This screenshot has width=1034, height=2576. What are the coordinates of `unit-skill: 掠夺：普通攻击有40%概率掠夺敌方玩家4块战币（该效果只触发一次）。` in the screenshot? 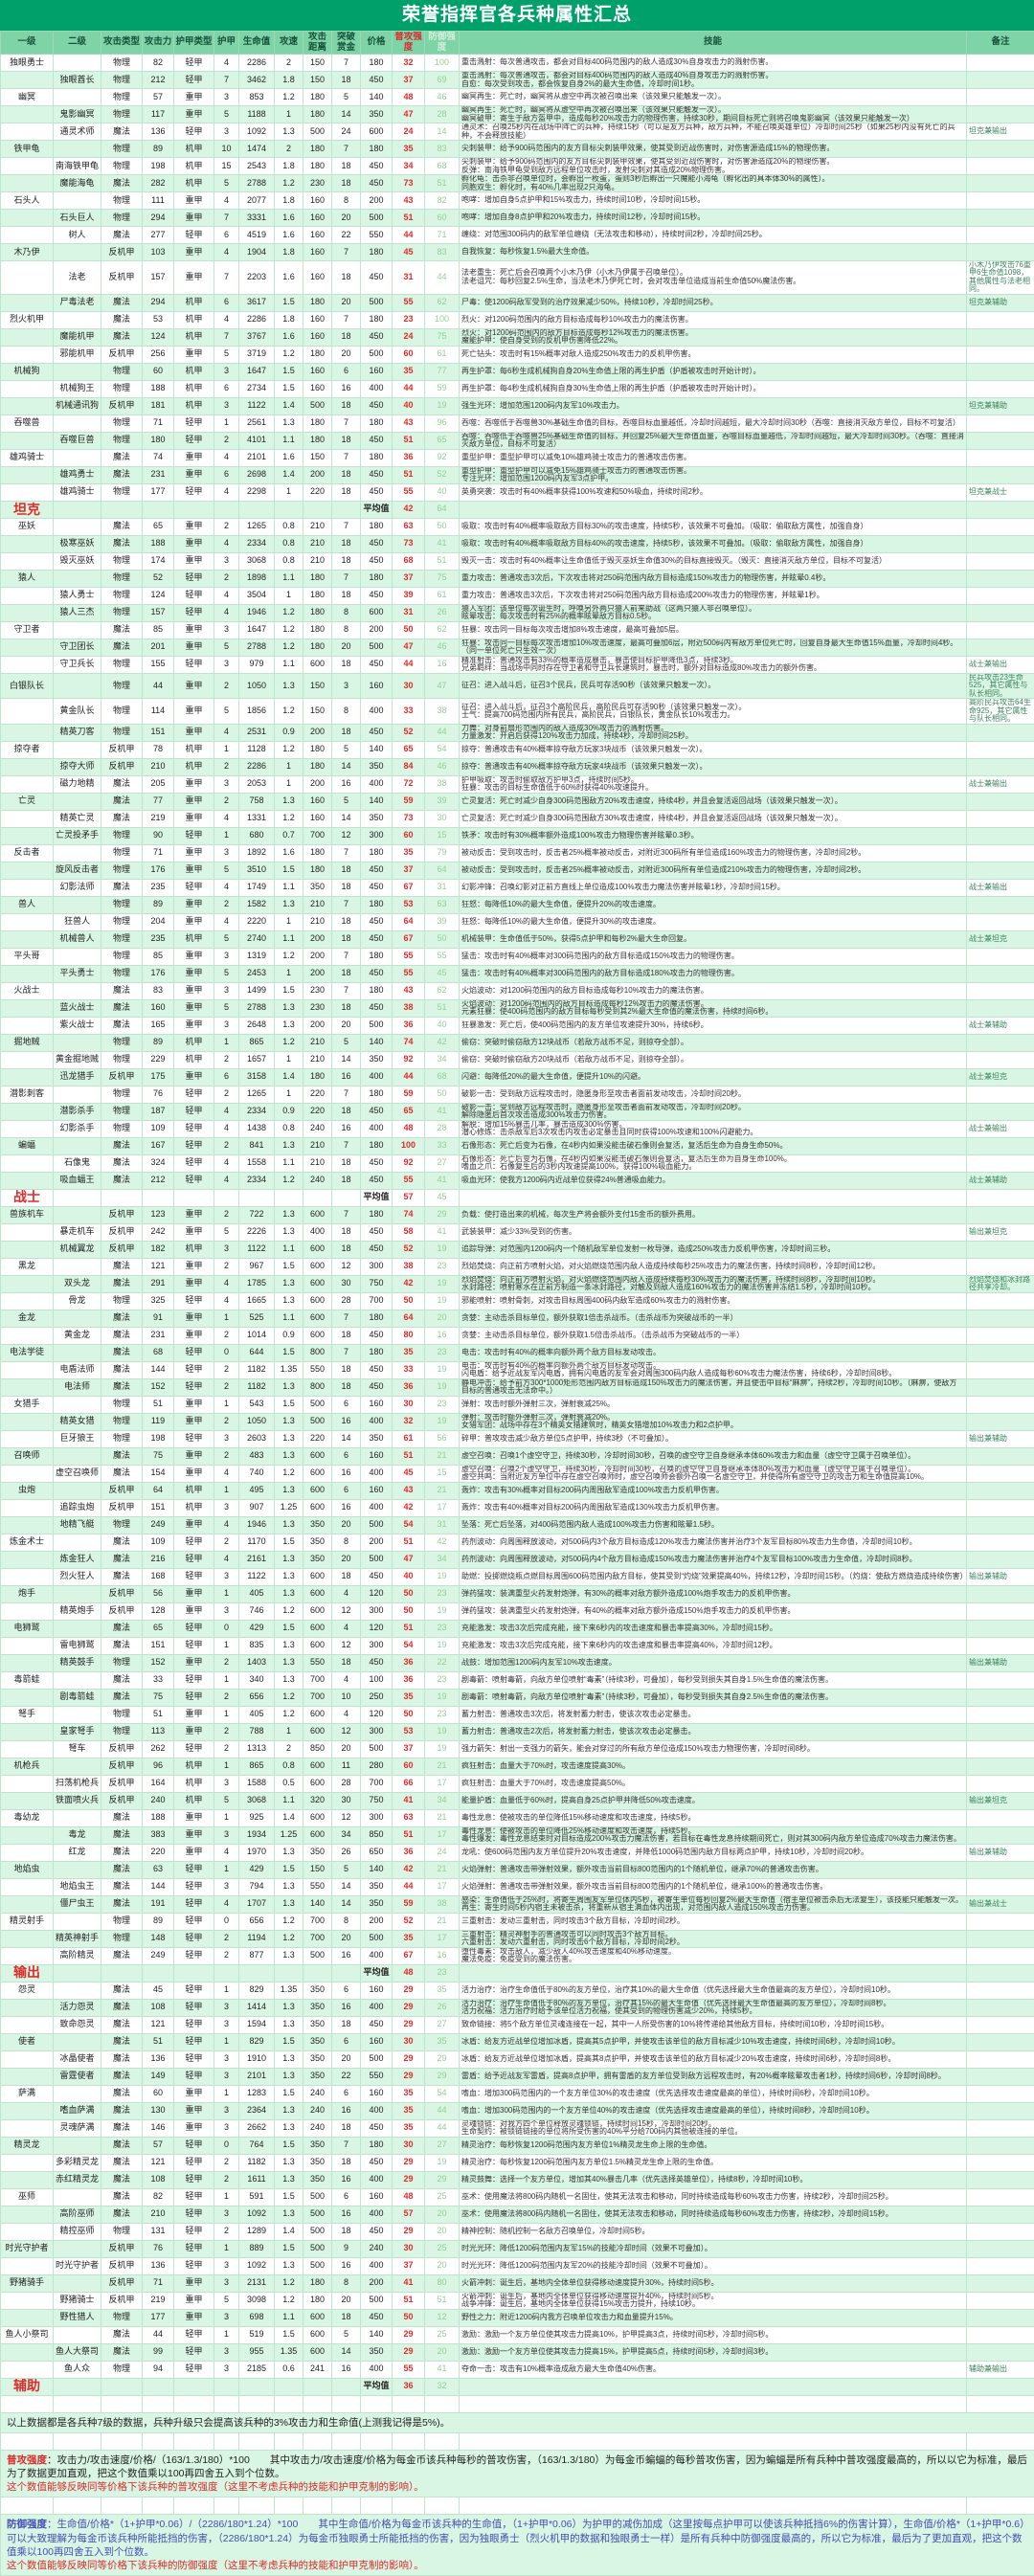 It's located at (713, 766).